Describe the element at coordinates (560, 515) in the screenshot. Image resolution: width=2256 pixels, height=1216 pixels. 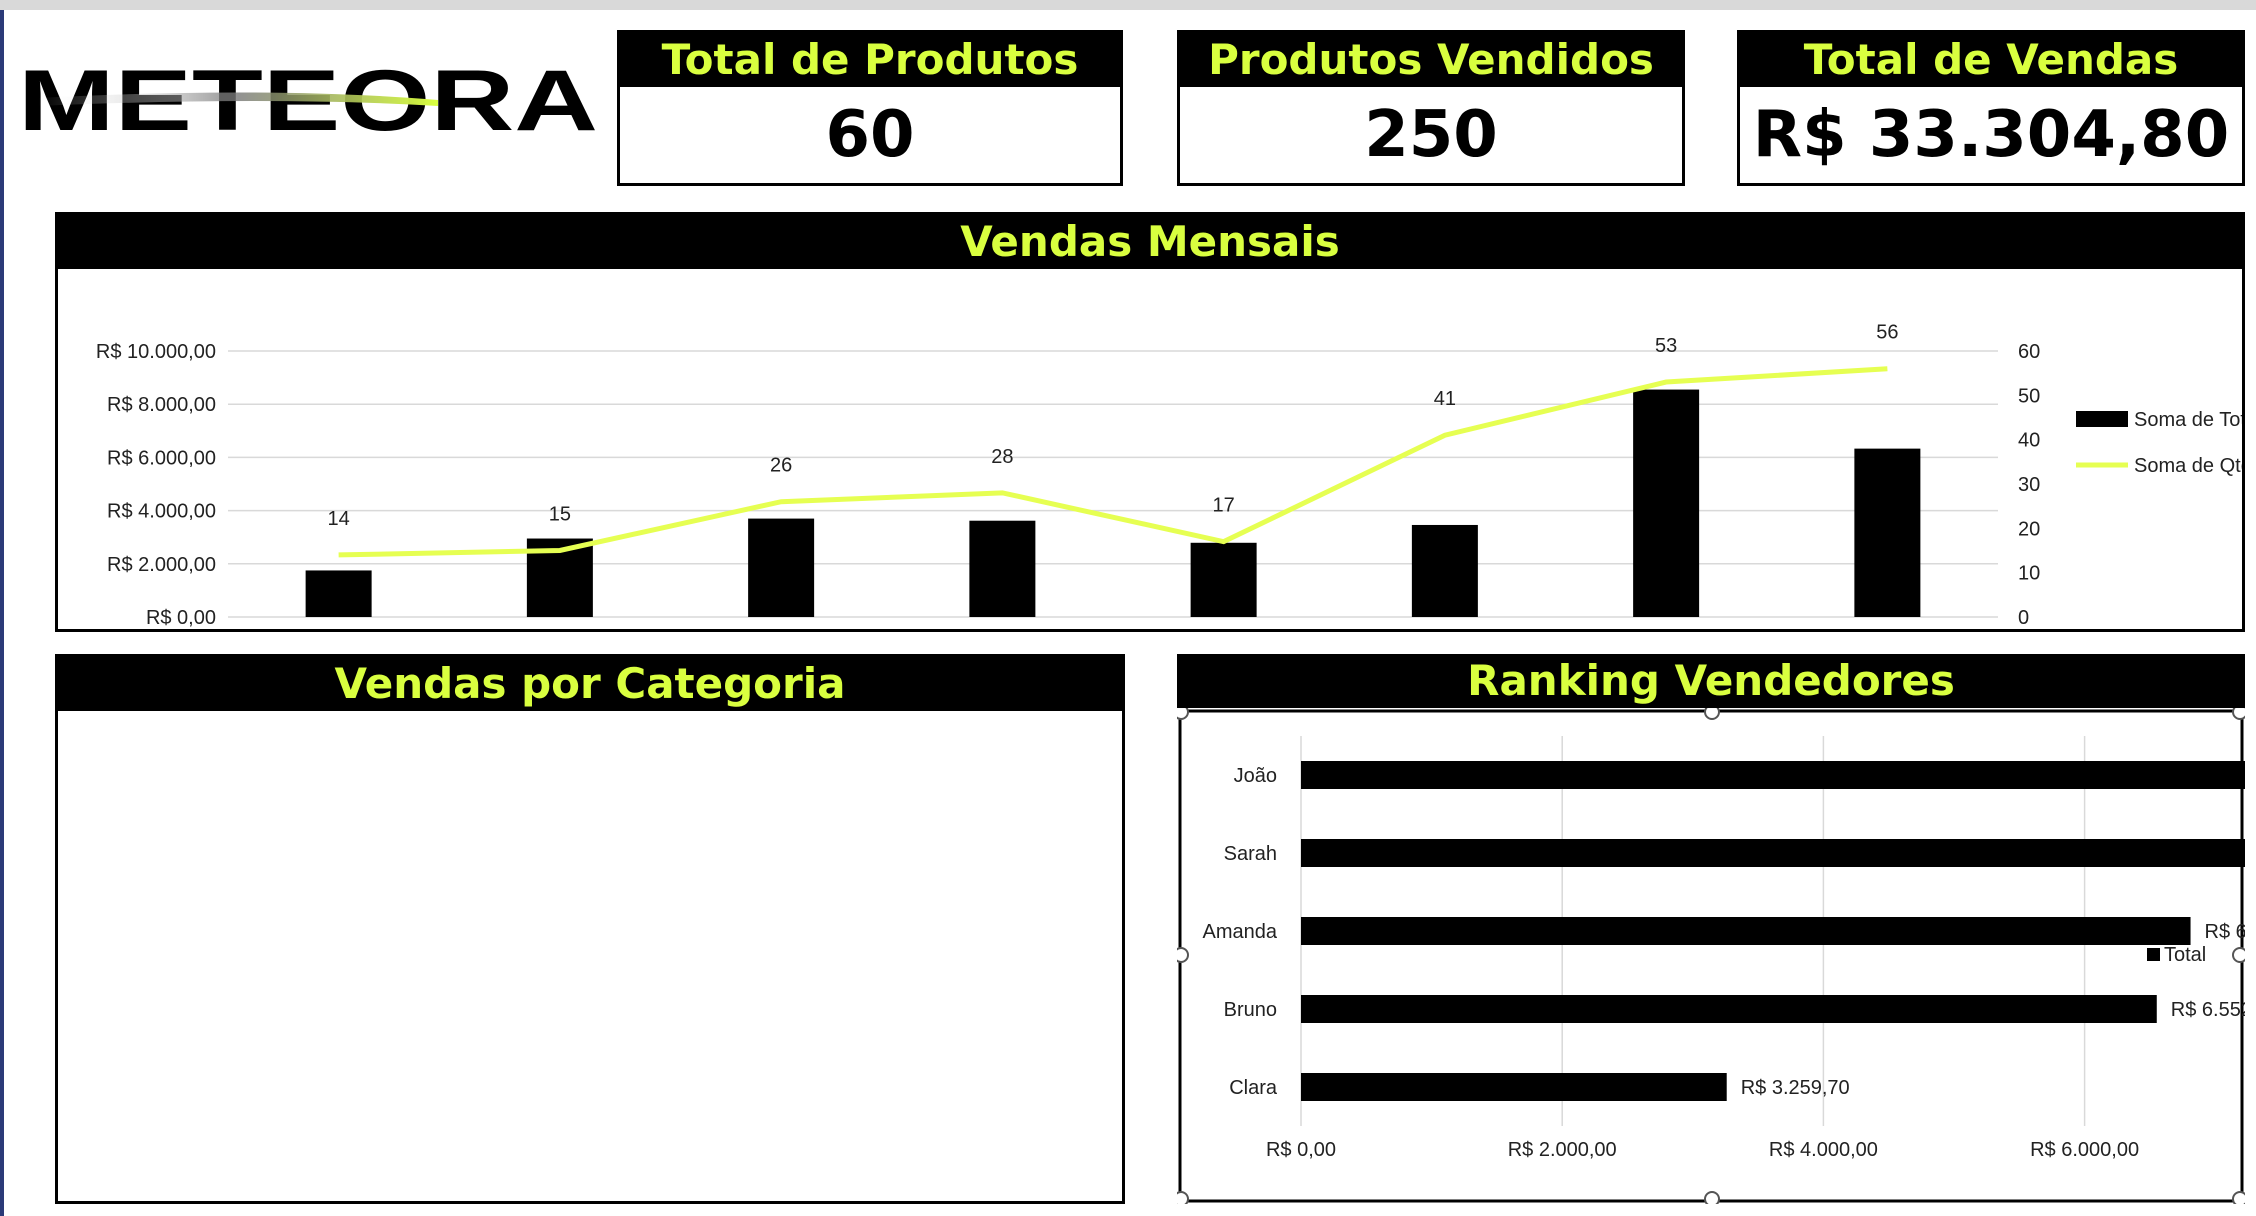
I see `data-label: 15` at that location.